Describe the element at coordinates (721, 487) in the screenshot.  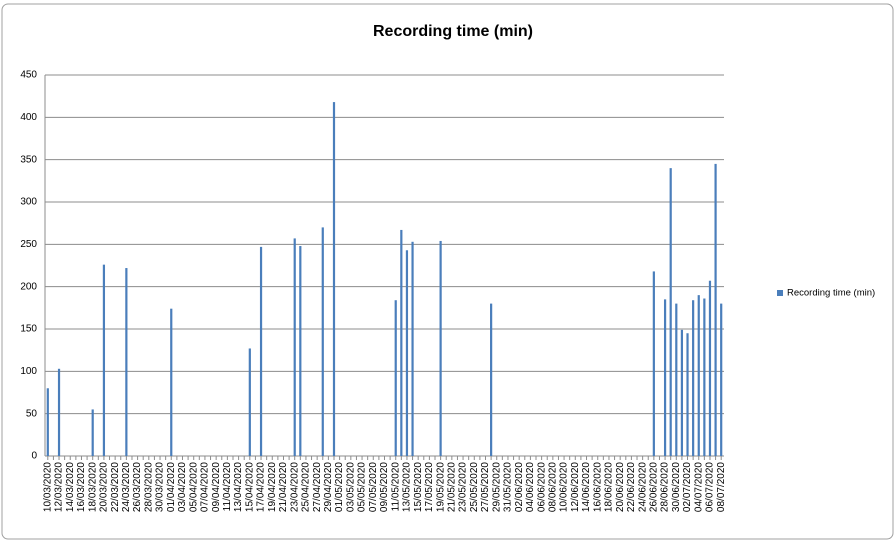
I see `x-tick-label: 08/07/2020` at that location.